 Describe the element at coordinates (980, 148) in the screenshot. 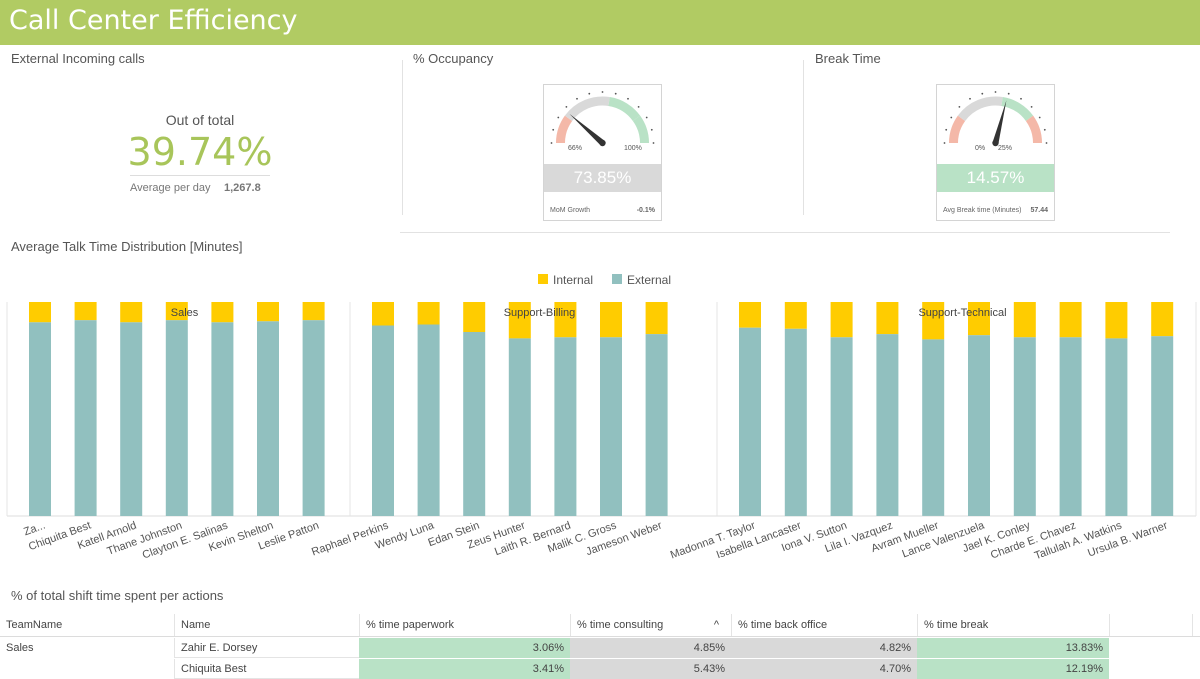

I see `gauge-min-label: 0%` at that location.